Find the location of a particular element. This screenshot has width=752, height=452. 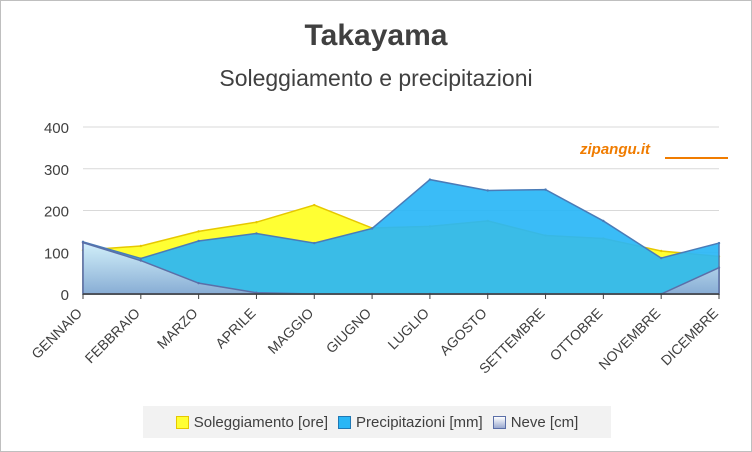

x-tick-label: NOVEMBRE is located at coordinates (629, 339).